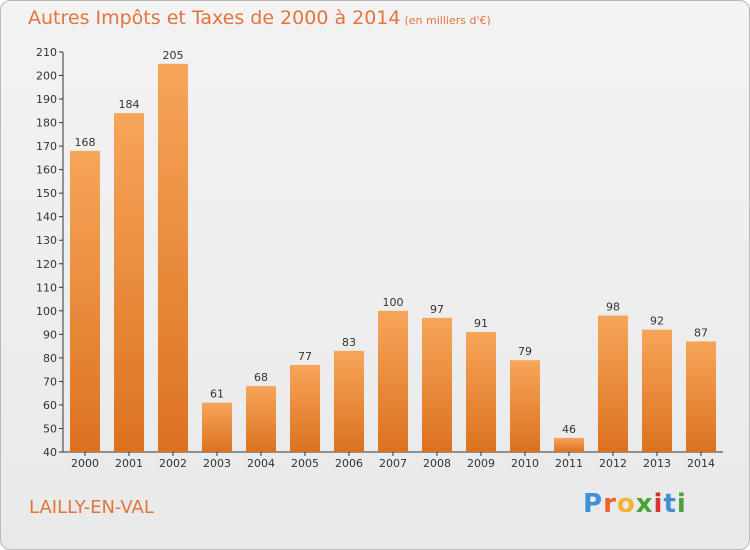 The width and height of the screenshot is (750, 550). I want to click on x-tick-label: 2003, so click(217, 463).